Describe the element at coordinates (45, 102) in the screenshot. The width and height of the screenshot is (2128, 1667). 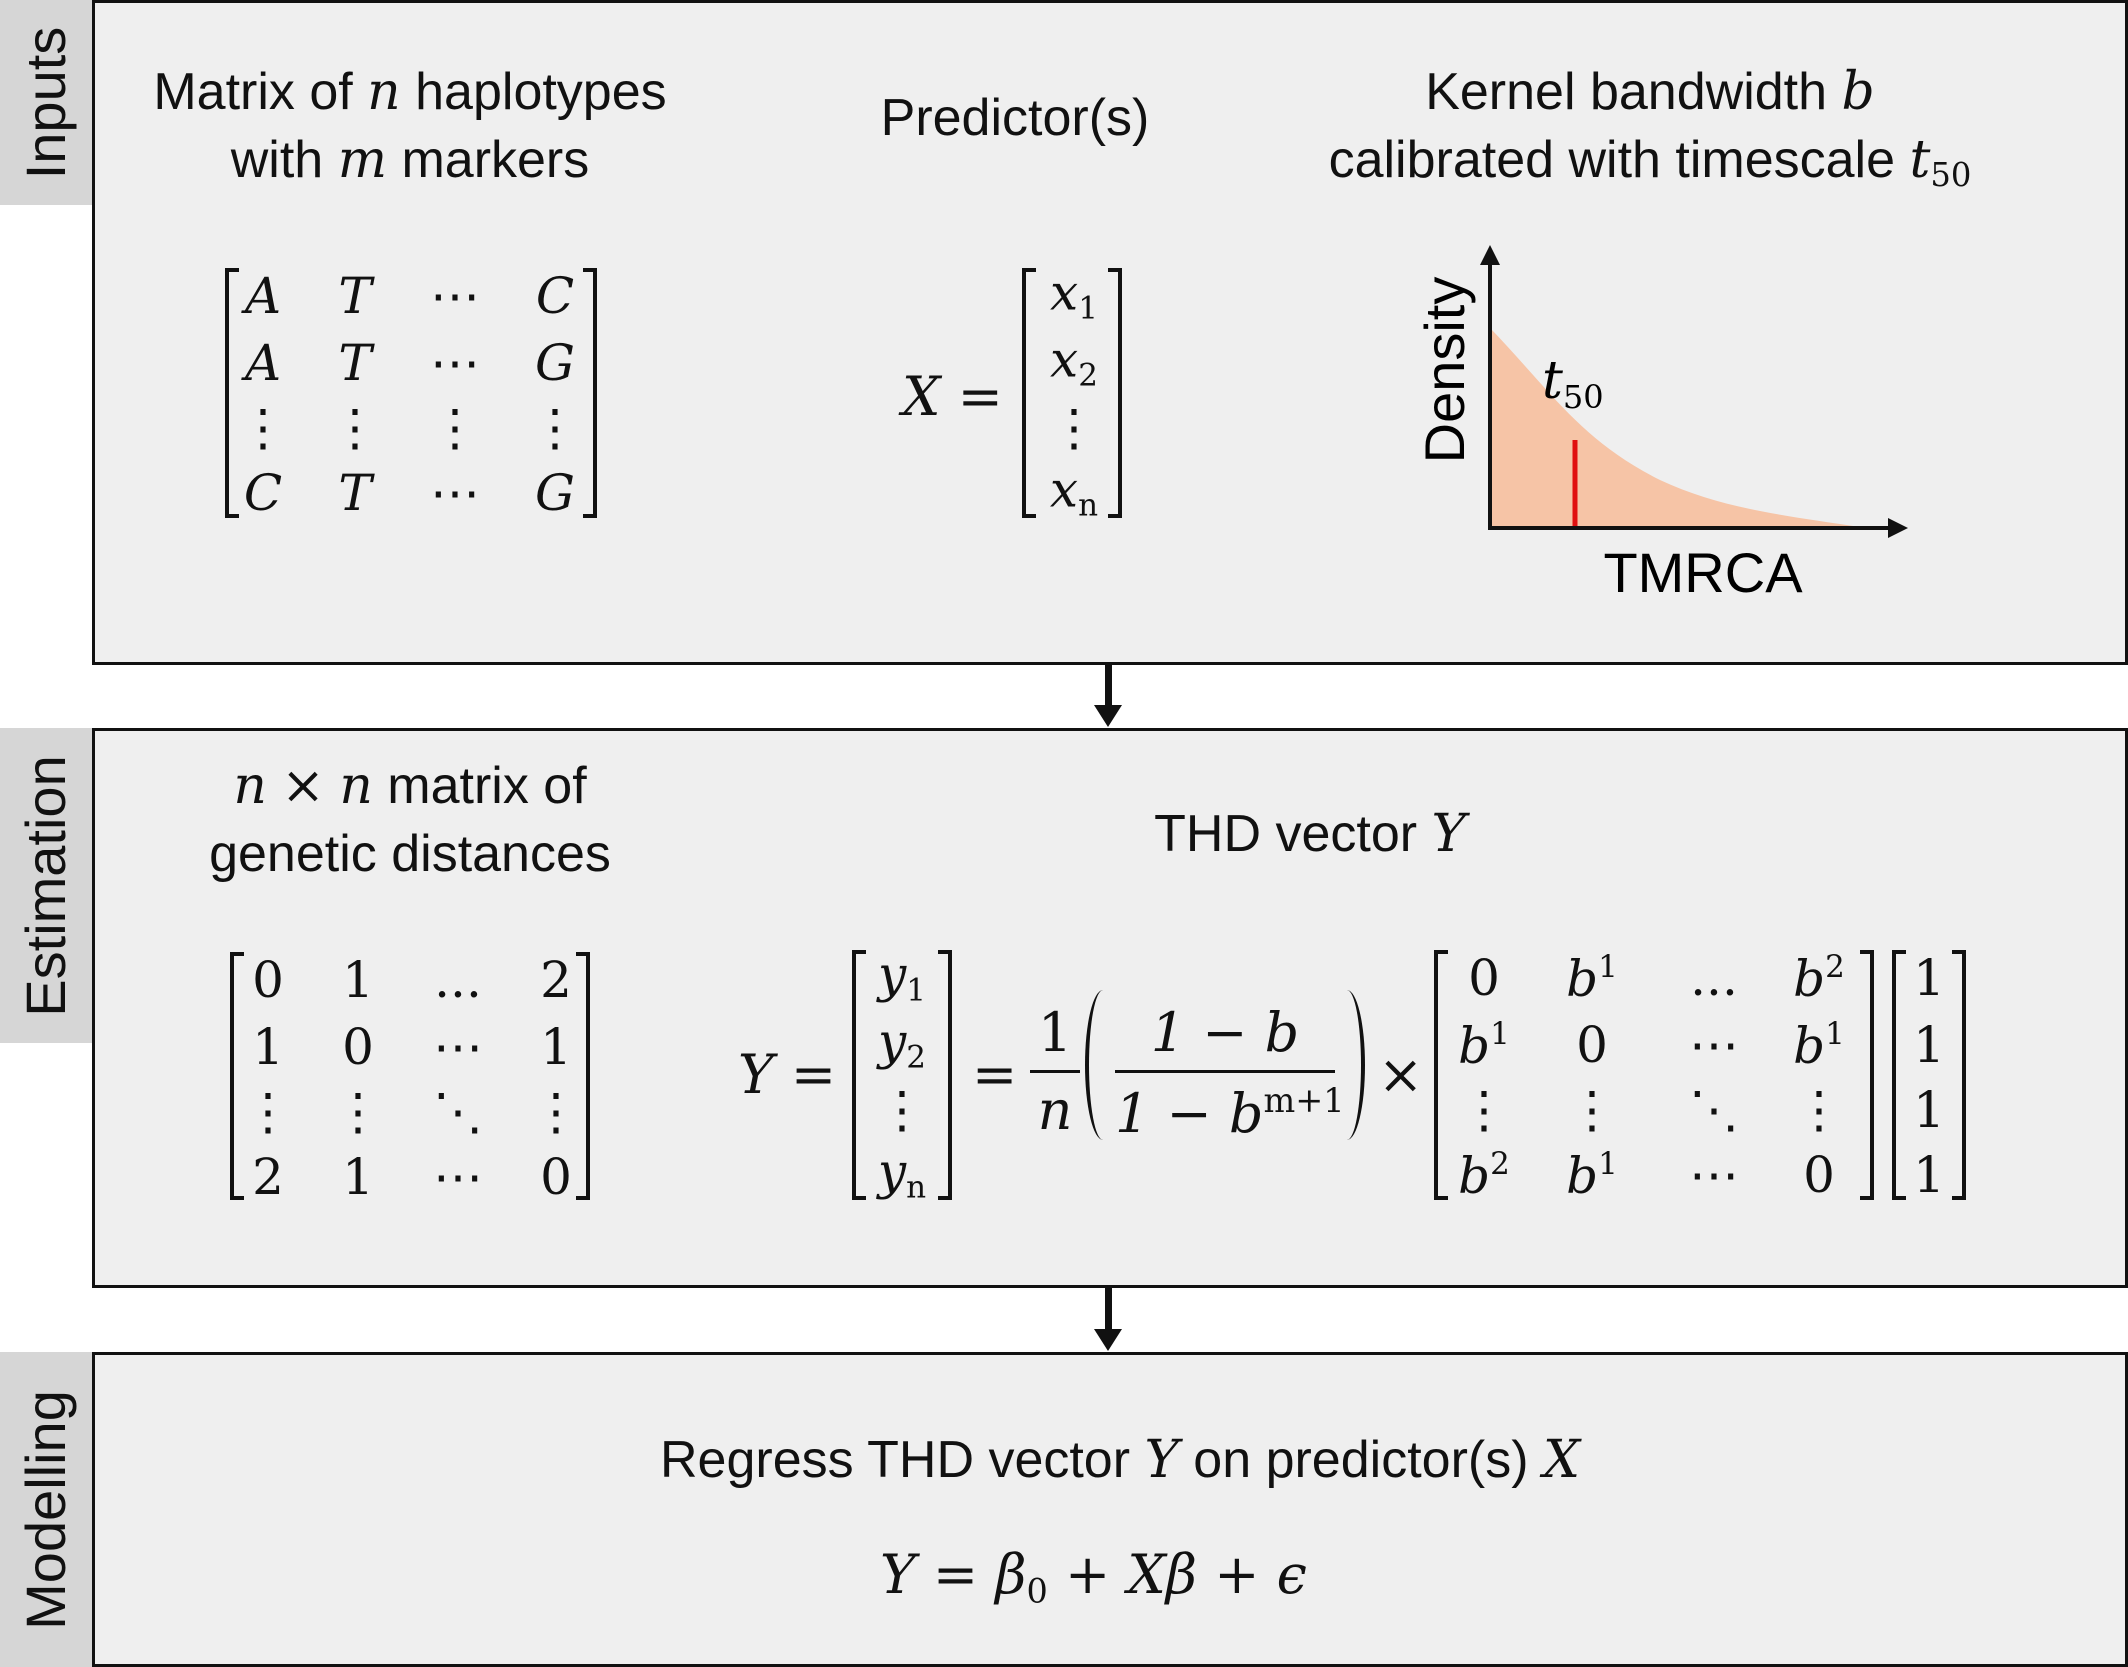
I see `section-label-inputs: Inputs` at that location.